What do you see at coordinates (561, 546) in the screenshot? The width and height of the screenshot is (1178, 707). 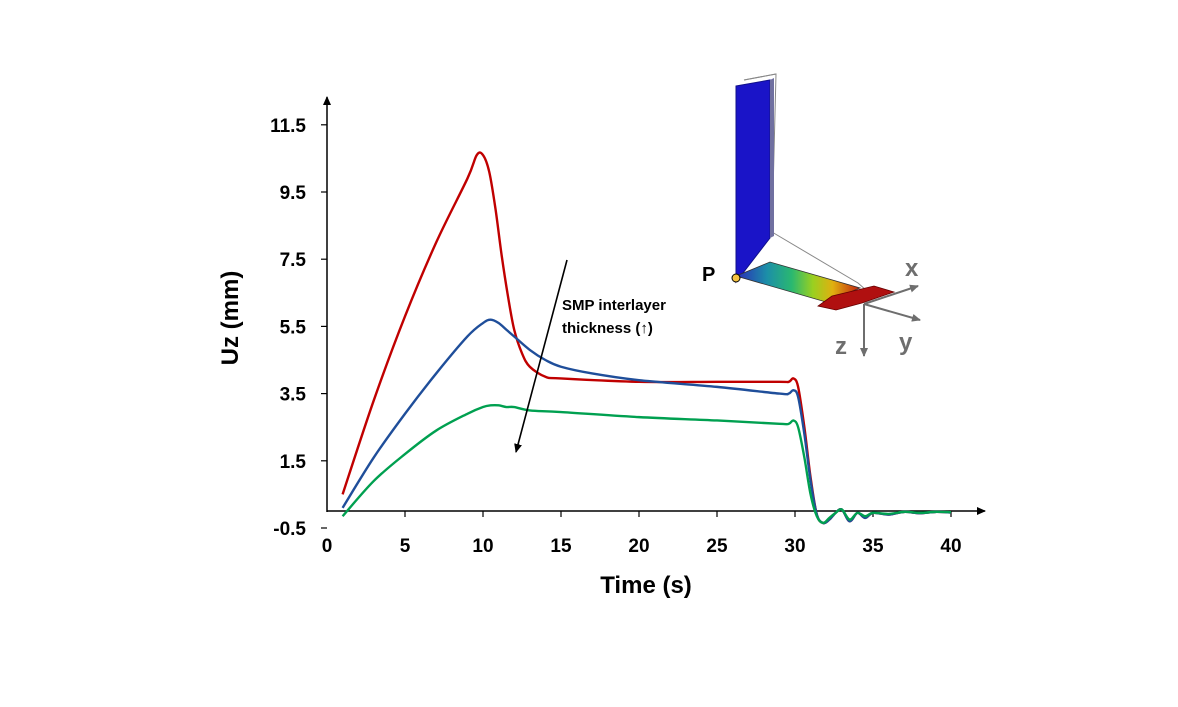 I see `x-tick-label: 15` at bounding box center [561, 546].